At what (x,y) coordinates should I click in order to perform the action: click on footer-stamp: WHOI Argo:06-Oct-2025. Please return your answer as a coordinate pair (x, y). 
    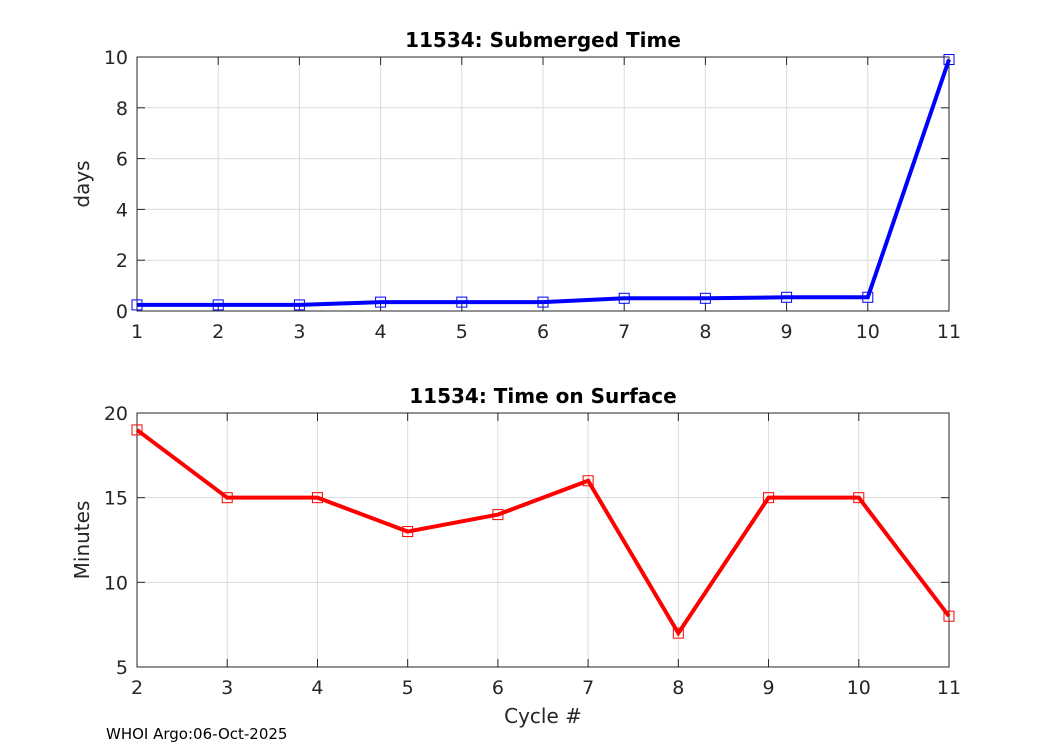
    Looking at the image, I should click on (197, 734).